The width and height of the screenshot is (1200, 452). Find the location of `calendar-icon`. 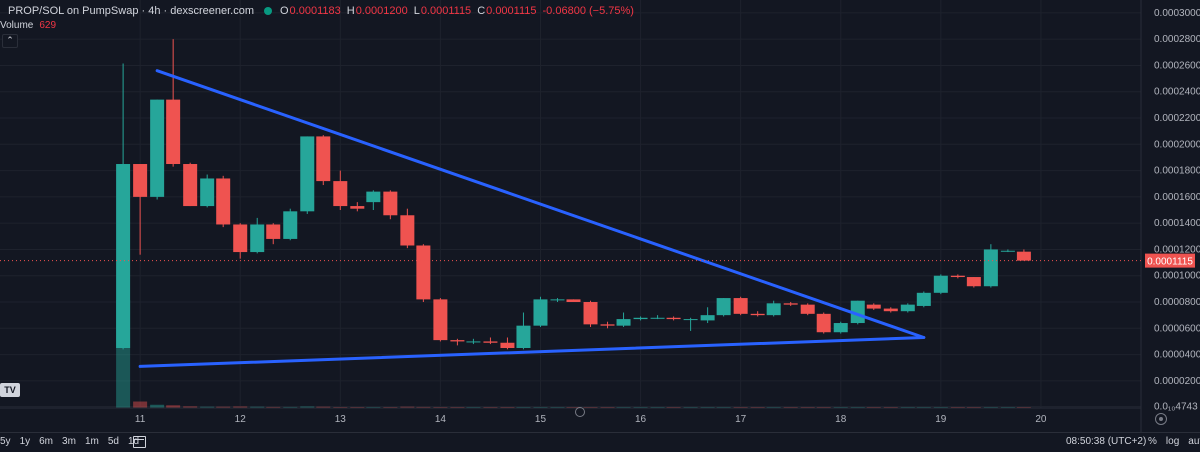

calendar-icon is located at coordinates (139, 442).